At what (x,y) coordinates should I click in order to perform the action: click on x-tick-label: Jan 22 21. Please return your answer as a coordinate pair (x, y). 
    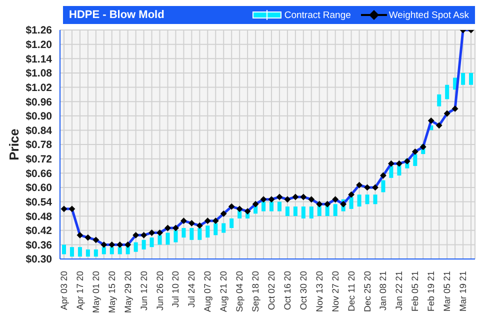
    Looking at the image, I should click on (399, 291).